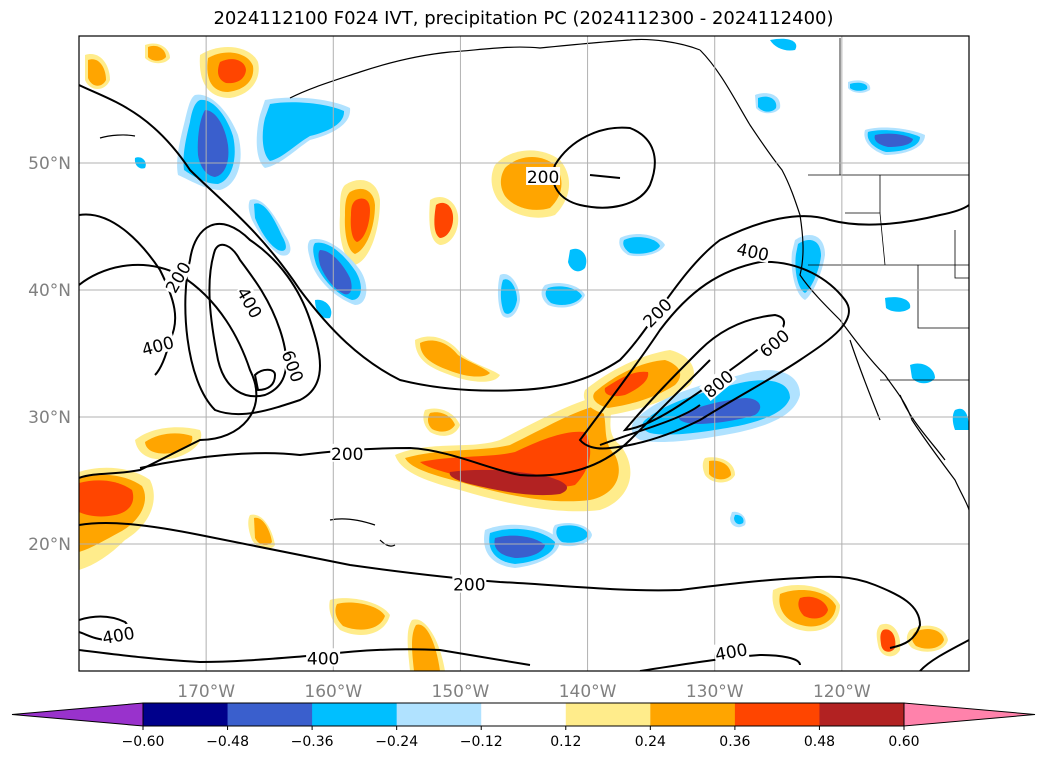 The height and width of the screenshot is (765, 1047). Describe the element at coordinates (49, 164) in the screenshot. I see `lat-tick-label: 50°N` at that location.